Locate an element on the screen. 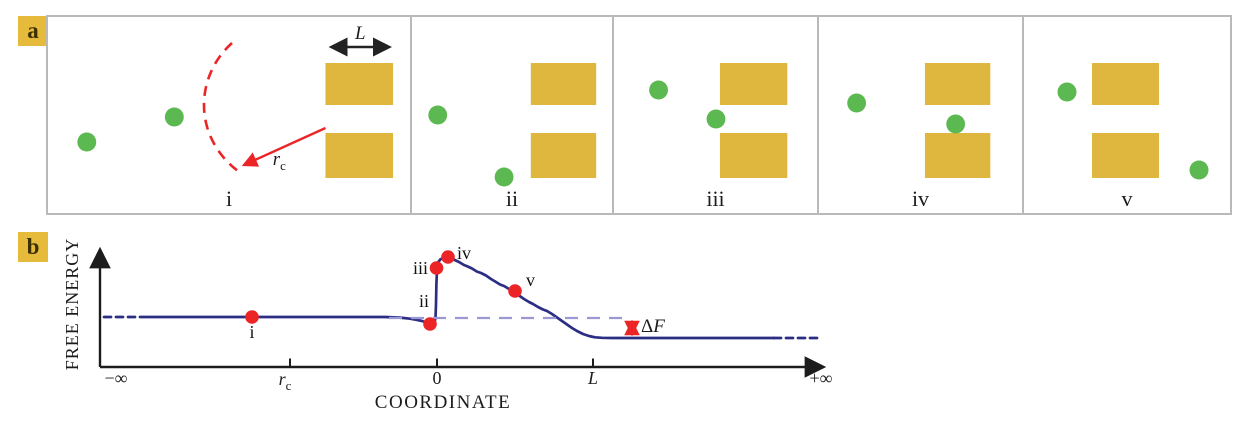 The image size is (1246, 433). capture-radius-base: r is located at coordinates (277, 159).